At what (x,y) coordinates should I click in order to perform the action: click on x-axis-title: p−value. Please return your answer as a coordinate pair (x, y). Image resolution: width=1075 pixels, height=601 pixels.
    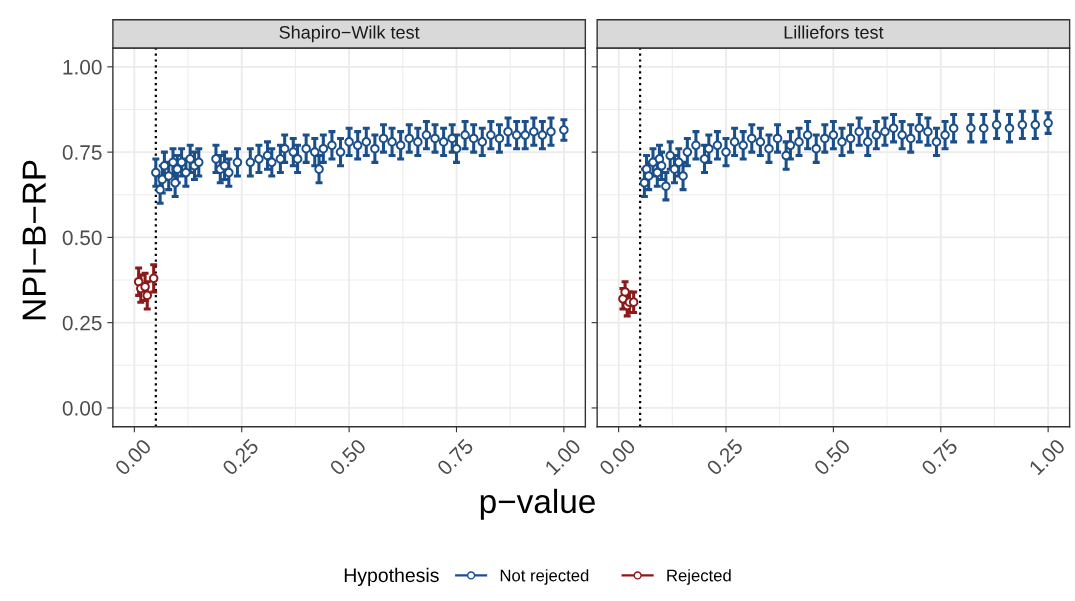
    Looking at the image, I should click on (537, 504).